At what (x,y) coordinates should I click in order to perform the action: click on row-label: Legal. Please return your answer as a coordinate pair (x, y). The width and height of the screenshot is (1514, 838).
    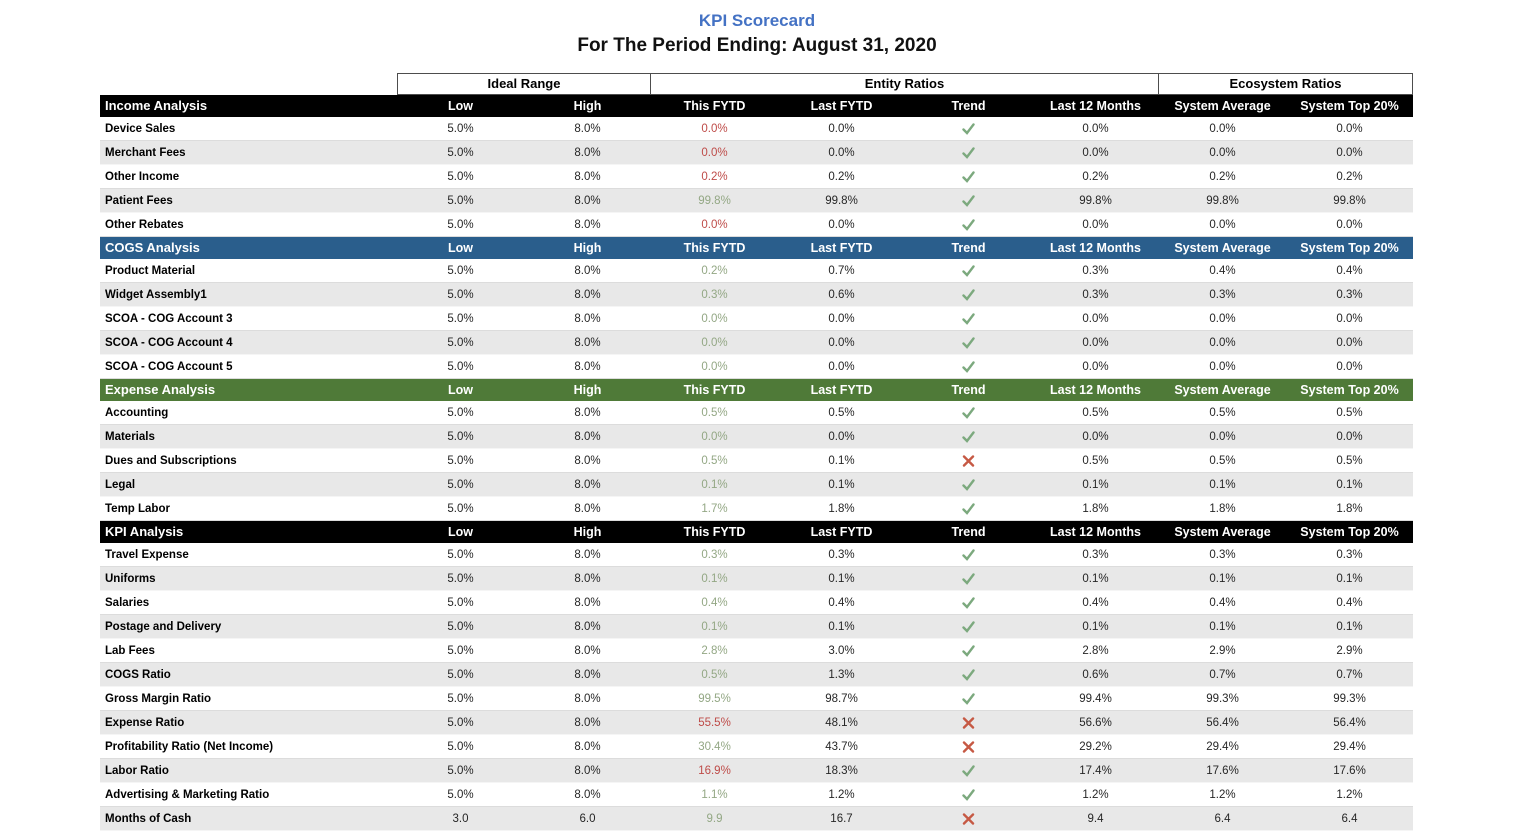
    Looking at the image, I should click on (120, 485).